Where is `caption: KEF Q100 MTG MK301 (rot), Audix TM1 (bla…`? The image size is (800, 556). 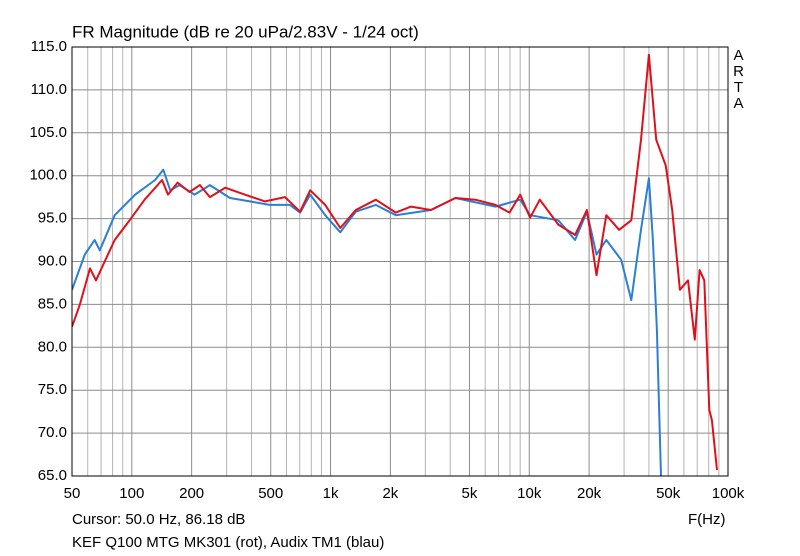 caption: KEF Q100 MTG MK301 (rot), Audix TM1 (bla… is located at coordinates (228, 542).